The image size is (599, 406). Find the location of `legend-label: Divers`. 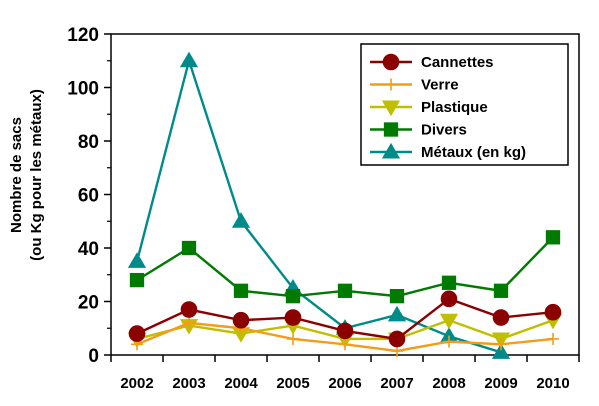

legend-label: Divers is located at coordinates (444, 130).